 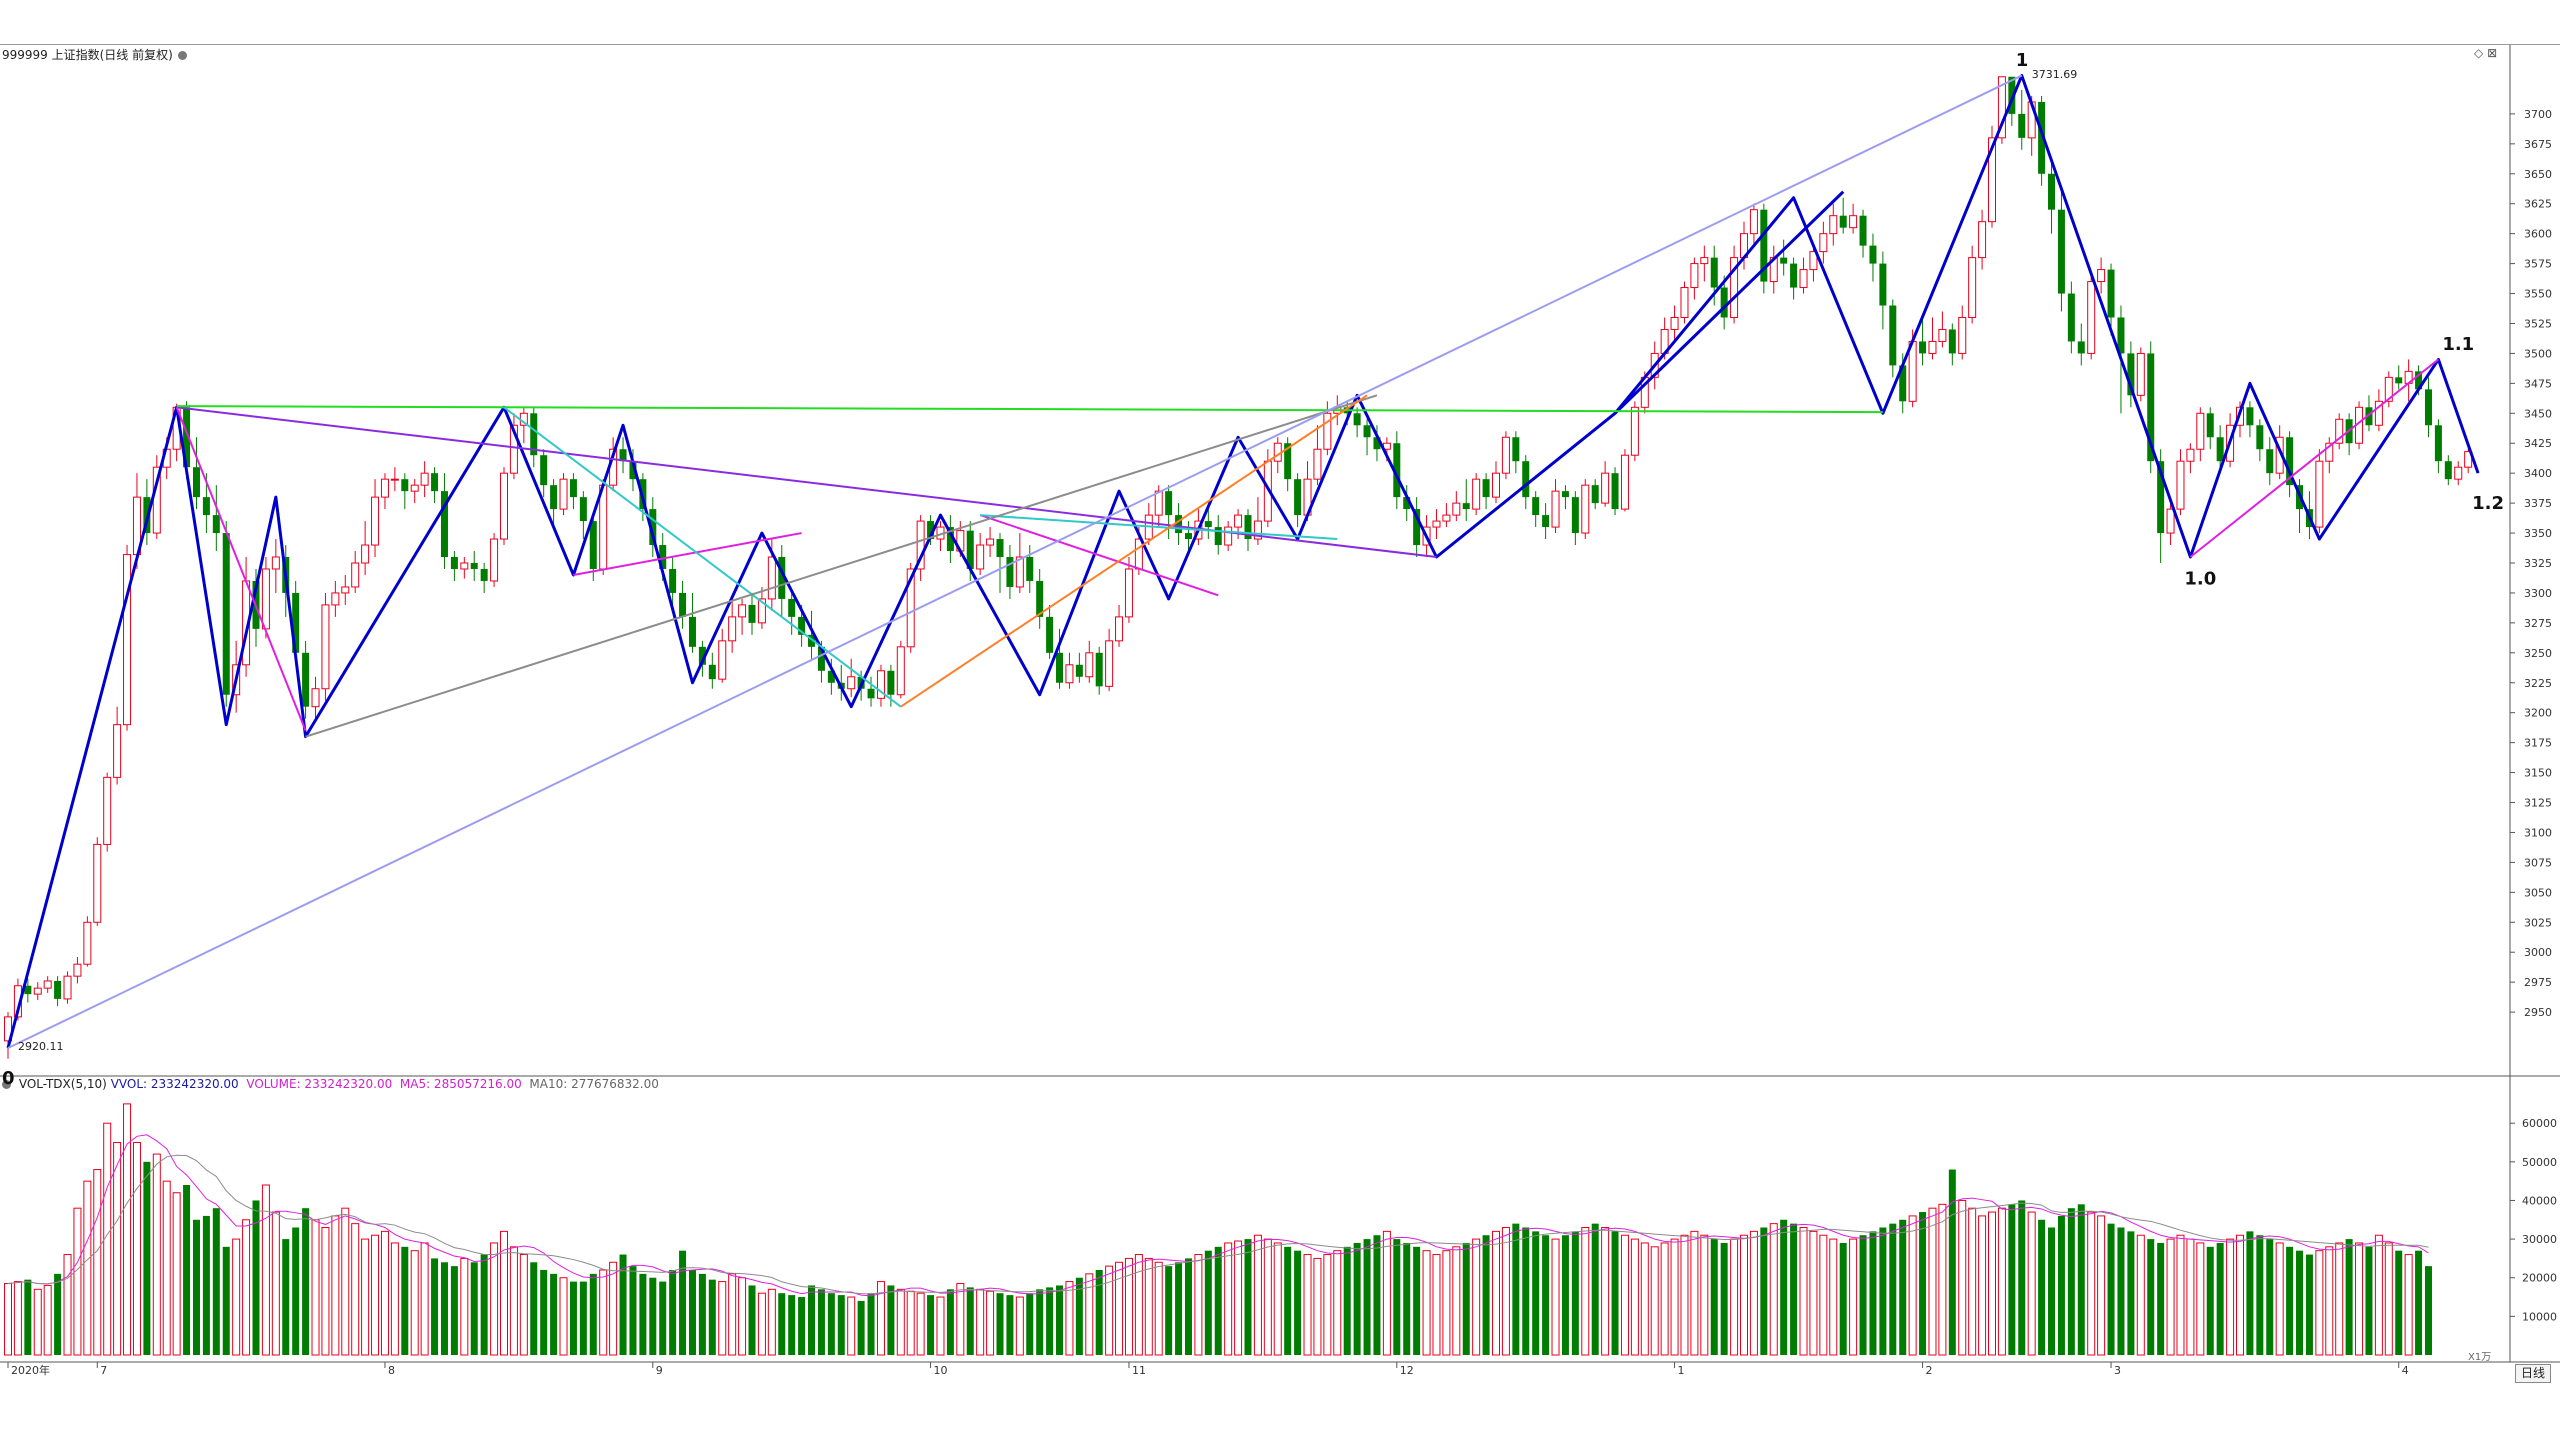 I want to click on price-tick-label: 3200, so click(x=2538, y=713).